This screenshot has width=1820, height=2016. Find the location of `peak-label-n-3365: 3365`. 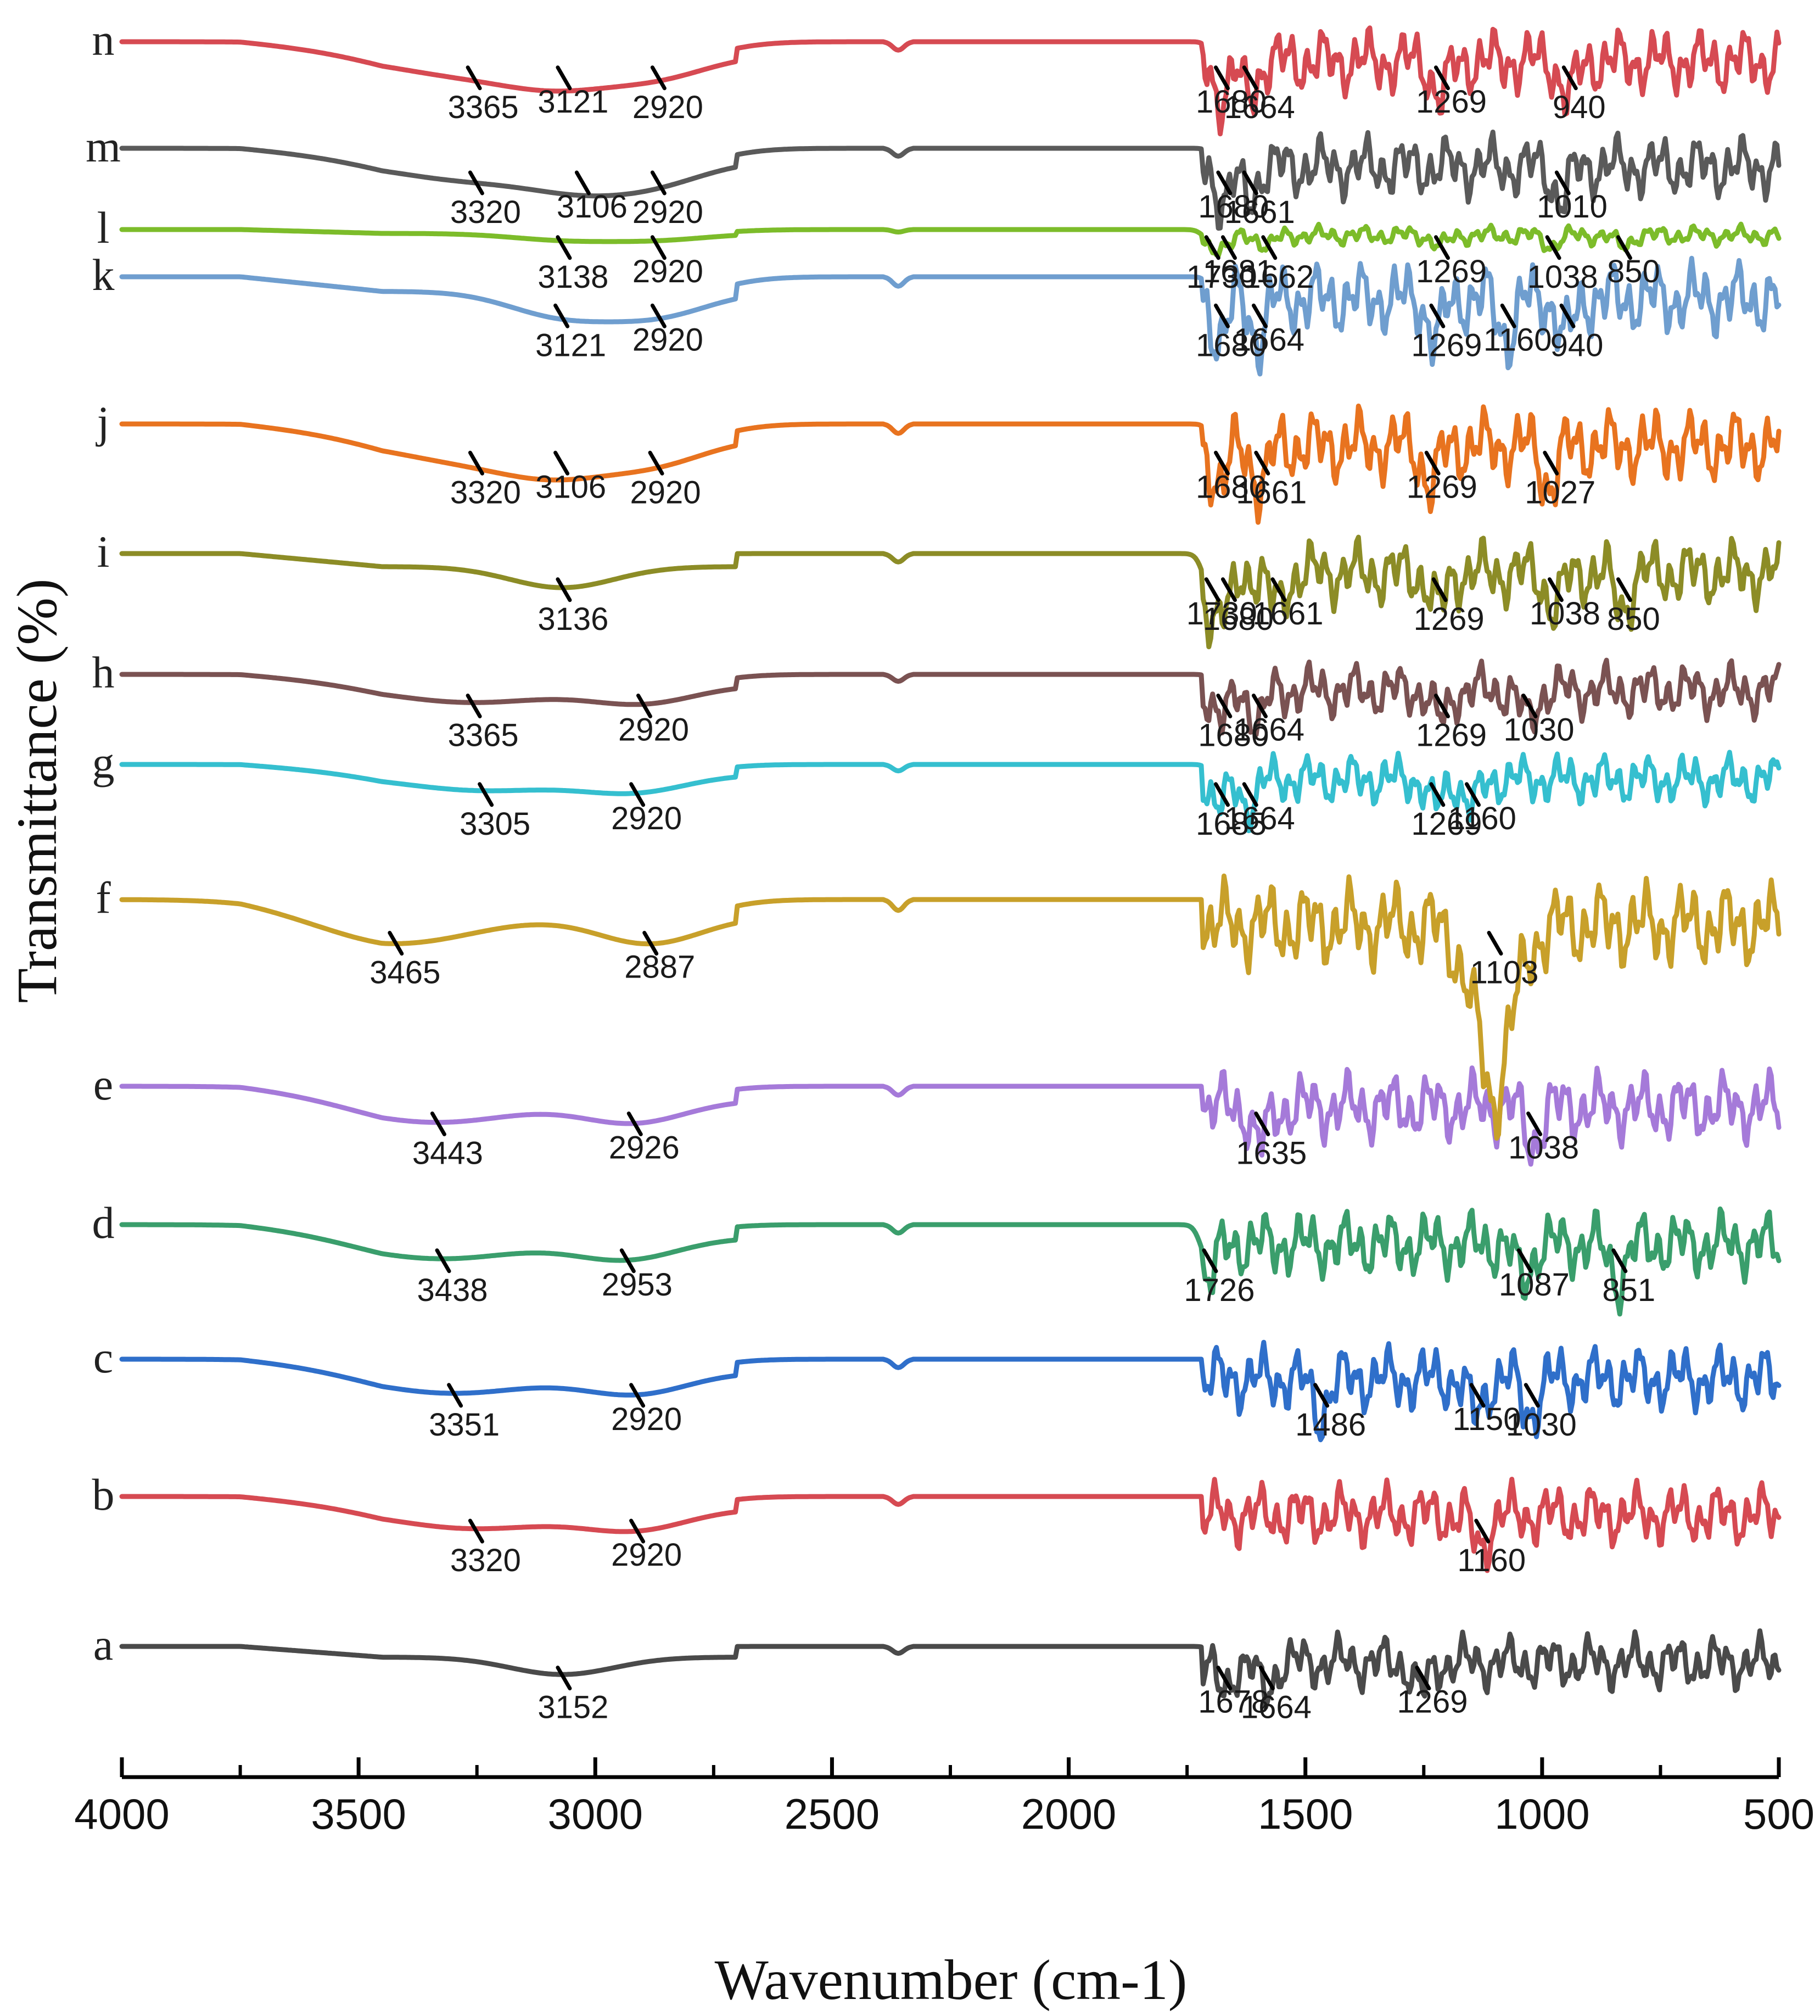

peak-label-n-3365: 3365 is located at coordinates (483, 107).